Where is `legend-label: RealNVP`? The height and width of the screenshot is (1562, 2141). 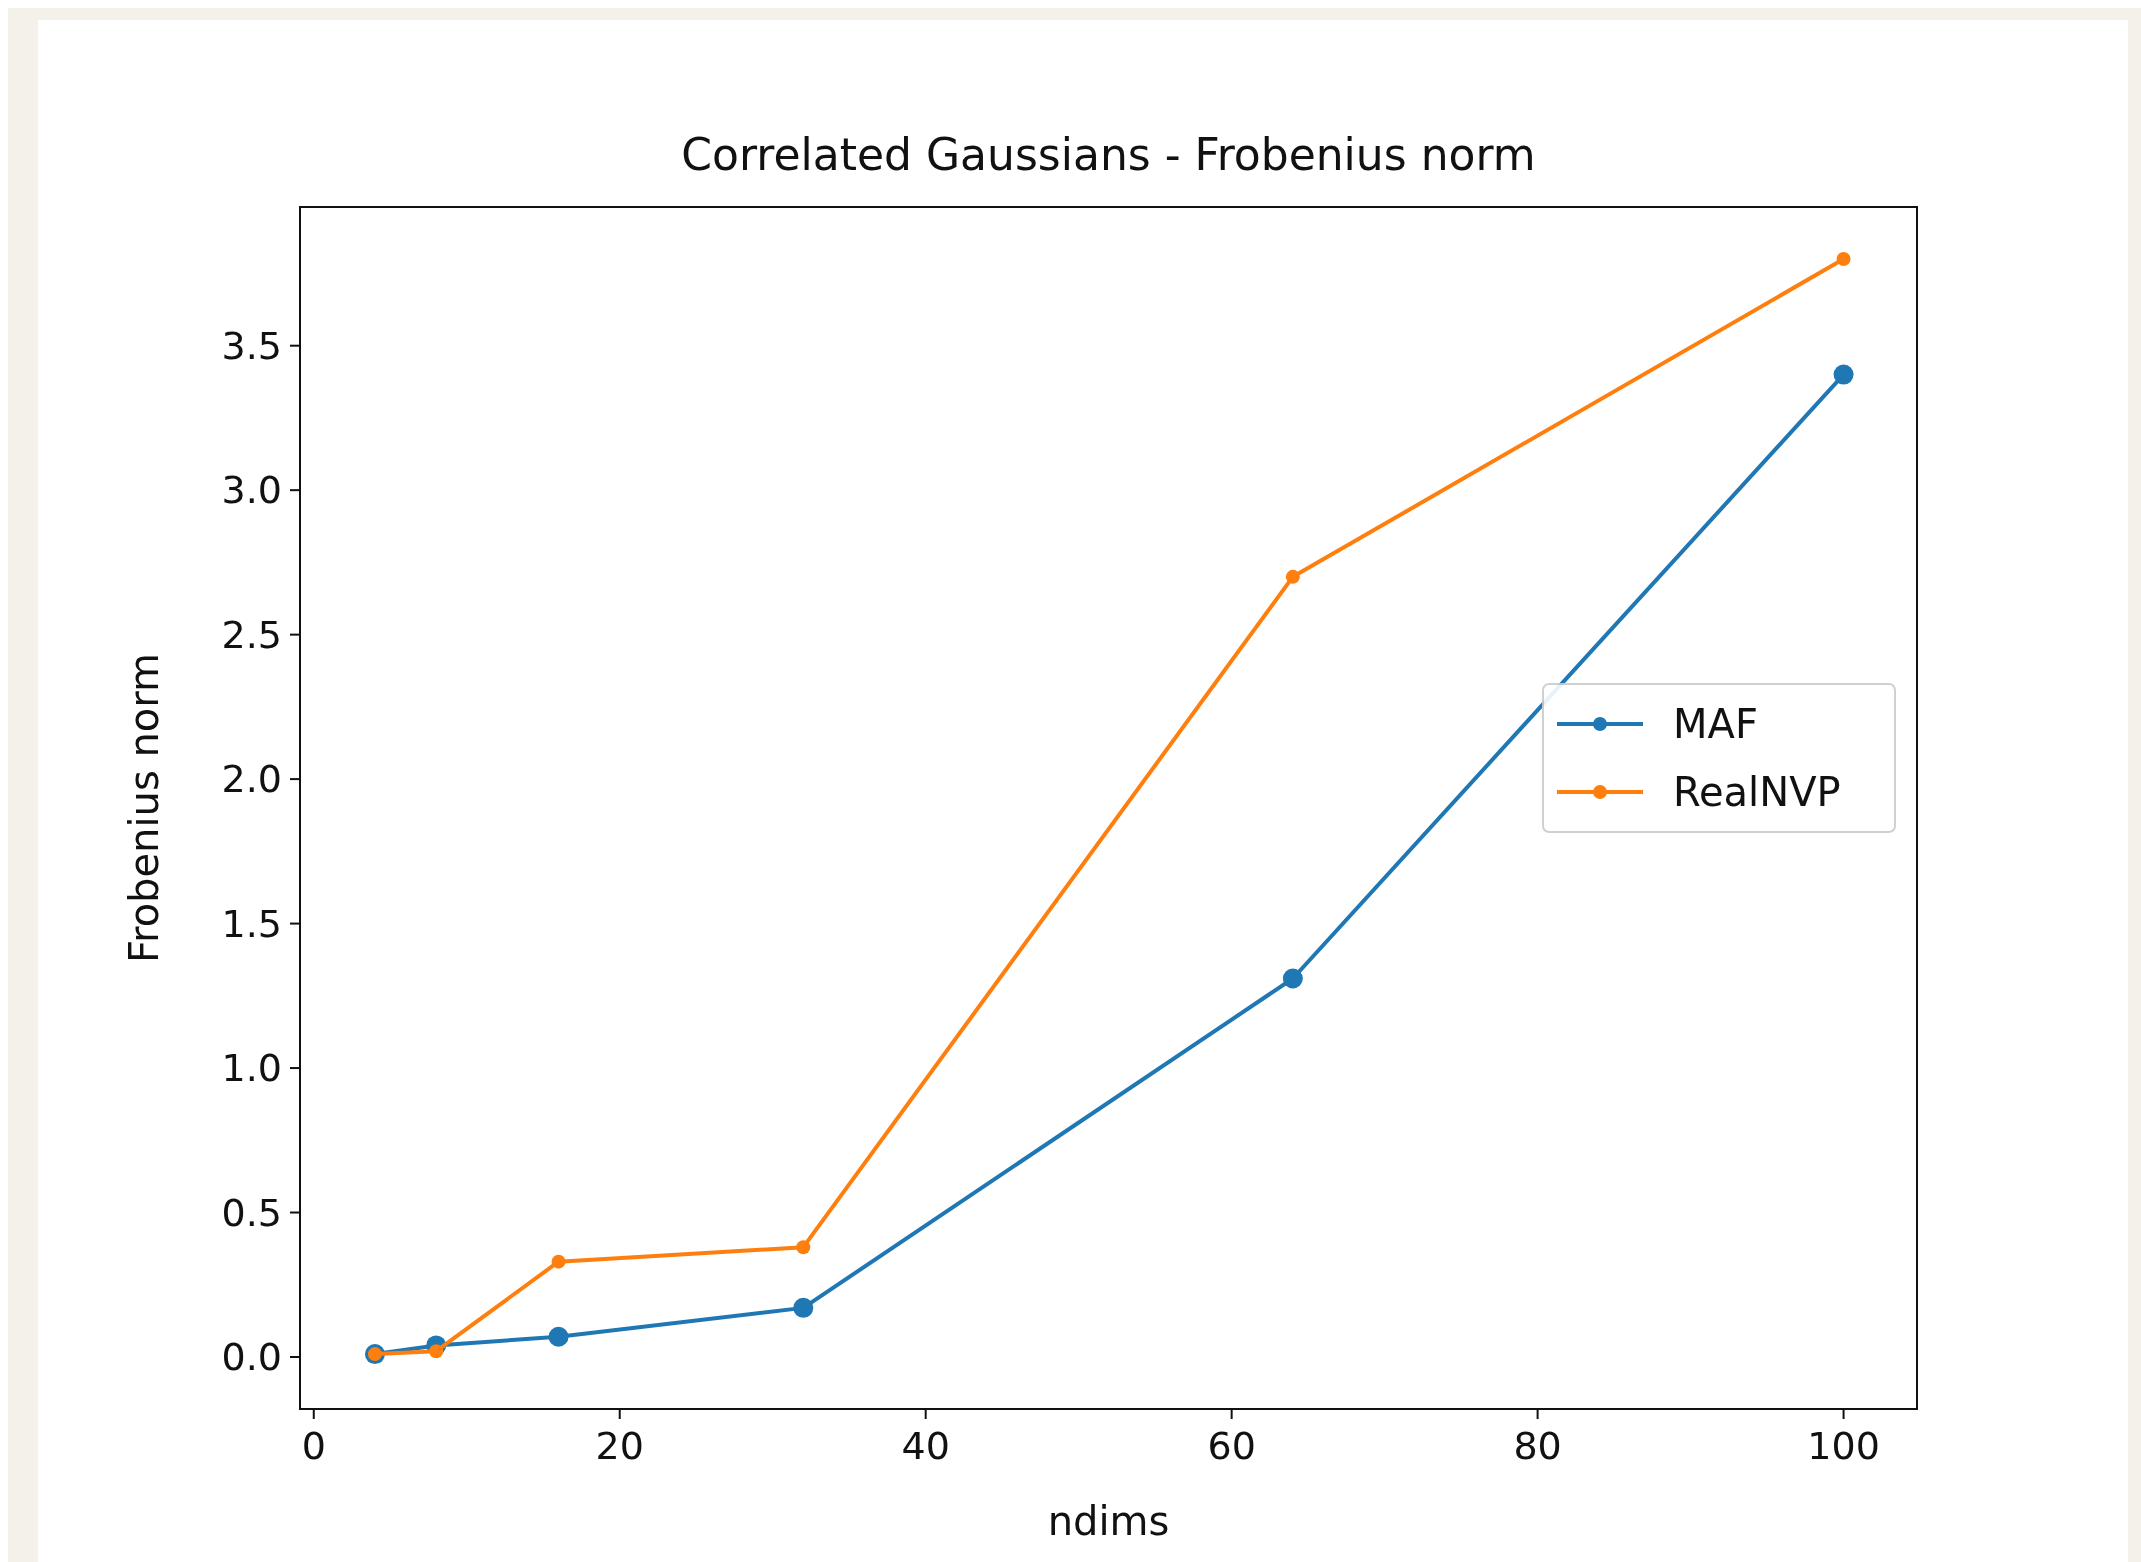
legend-label: RealNVP is located at coordinates (1757, 792).